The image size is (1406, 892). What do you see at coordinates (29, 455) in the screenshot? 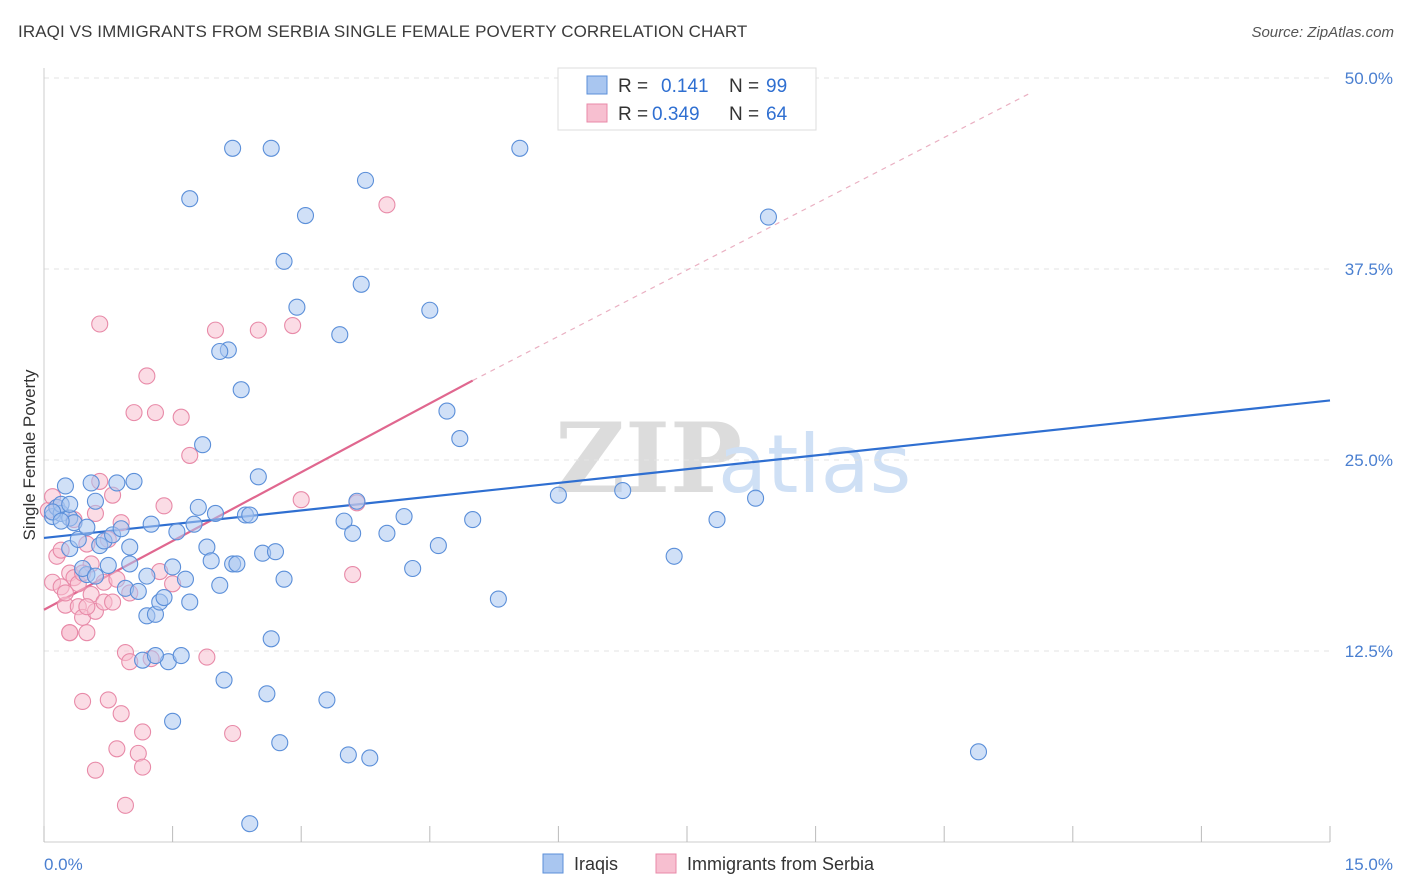
I see `y-axis-label: Single Female Poverty` at bounding box center [29, 455].